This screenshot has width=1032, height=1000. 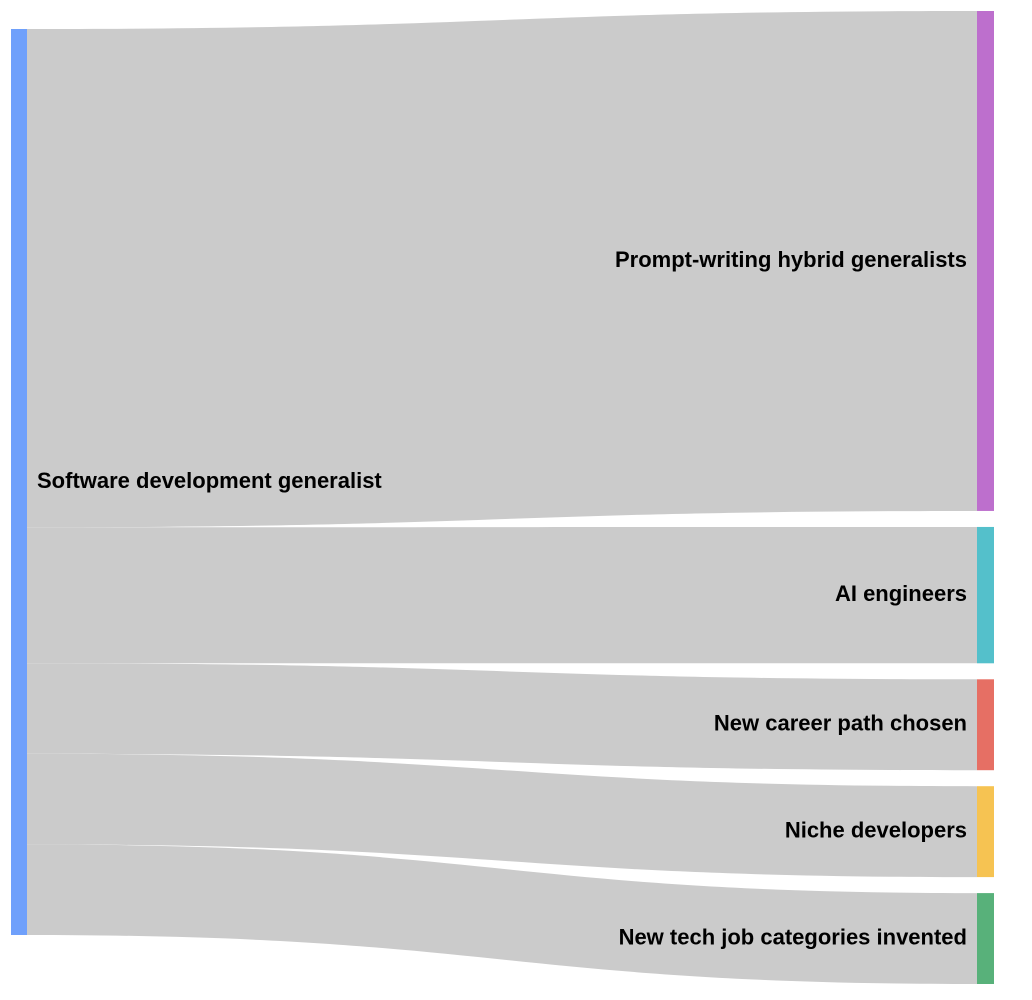 I want to click on flow-to-niche-developers, so click(x=502, y=815).